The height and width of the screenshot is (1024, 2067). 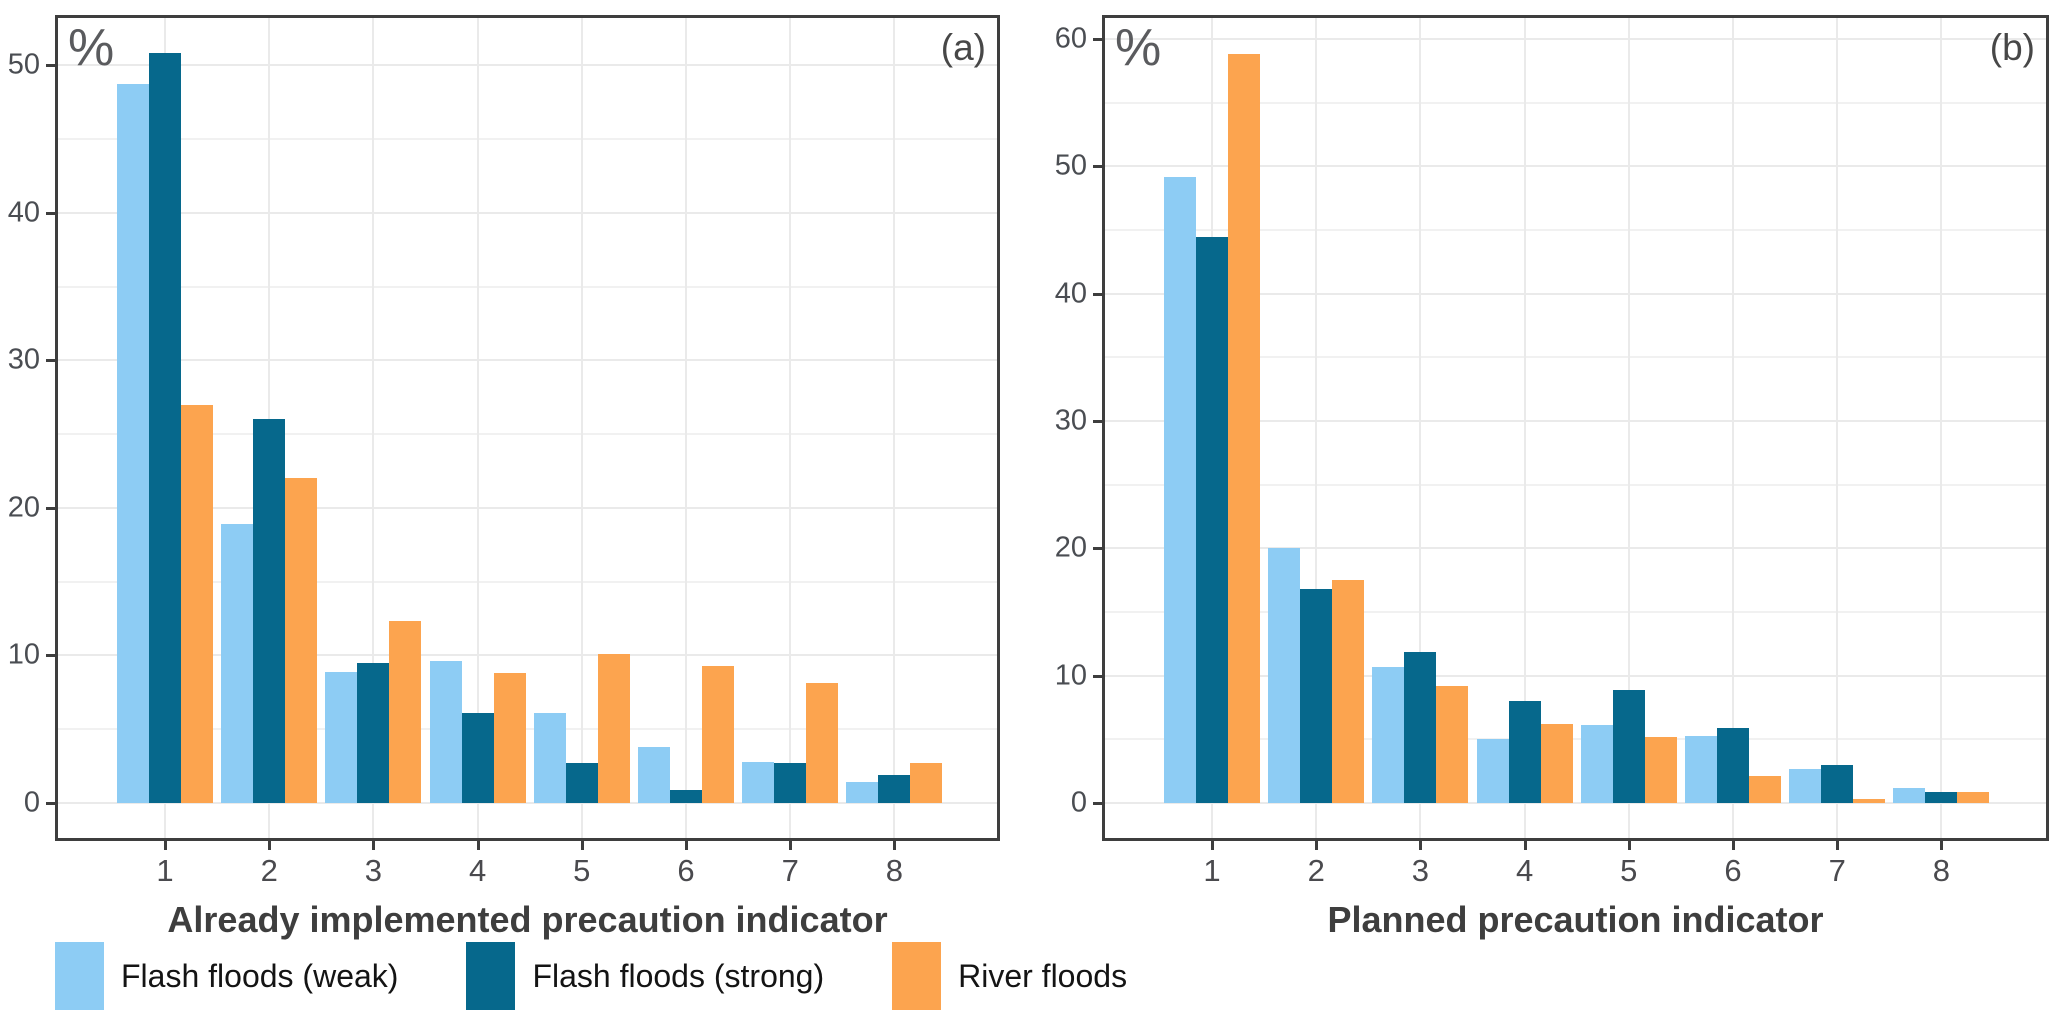 I want to click on legend-label: Flash floods (strong), so click(x=678, y=975).